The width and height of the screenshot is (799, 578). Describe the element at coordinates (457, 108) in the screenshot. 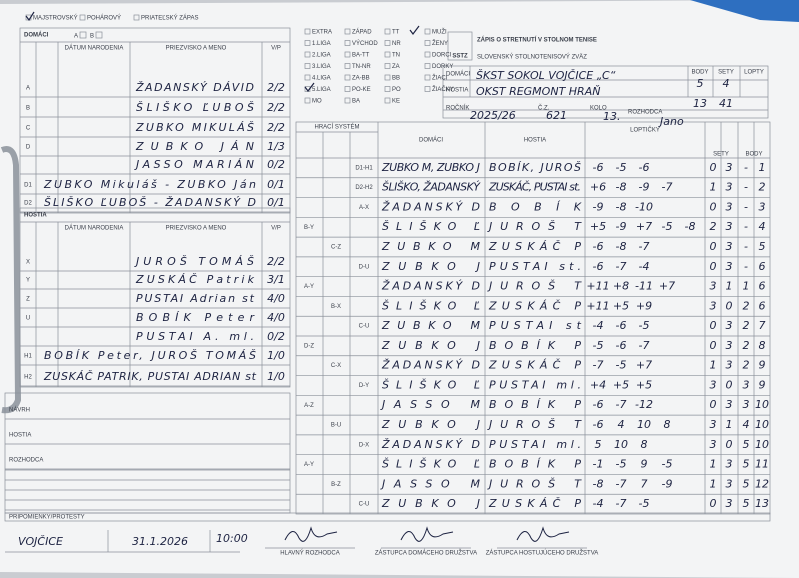

I see `label: ROČNÍK` at that location.